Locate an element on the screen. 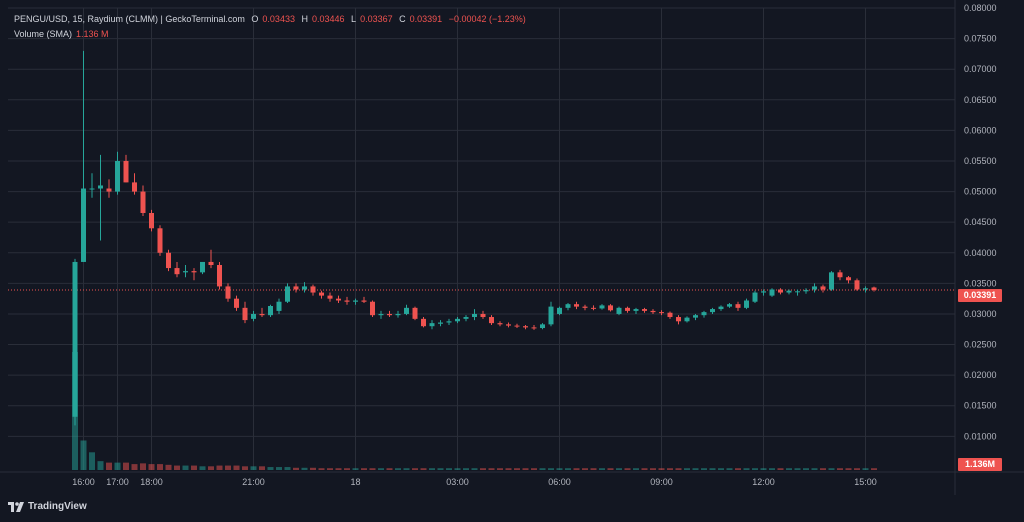 Image resolution: width=1024 pixels, height=522 pixels. y-tick-label: 0.07000 is located at coordinates (980, 69).